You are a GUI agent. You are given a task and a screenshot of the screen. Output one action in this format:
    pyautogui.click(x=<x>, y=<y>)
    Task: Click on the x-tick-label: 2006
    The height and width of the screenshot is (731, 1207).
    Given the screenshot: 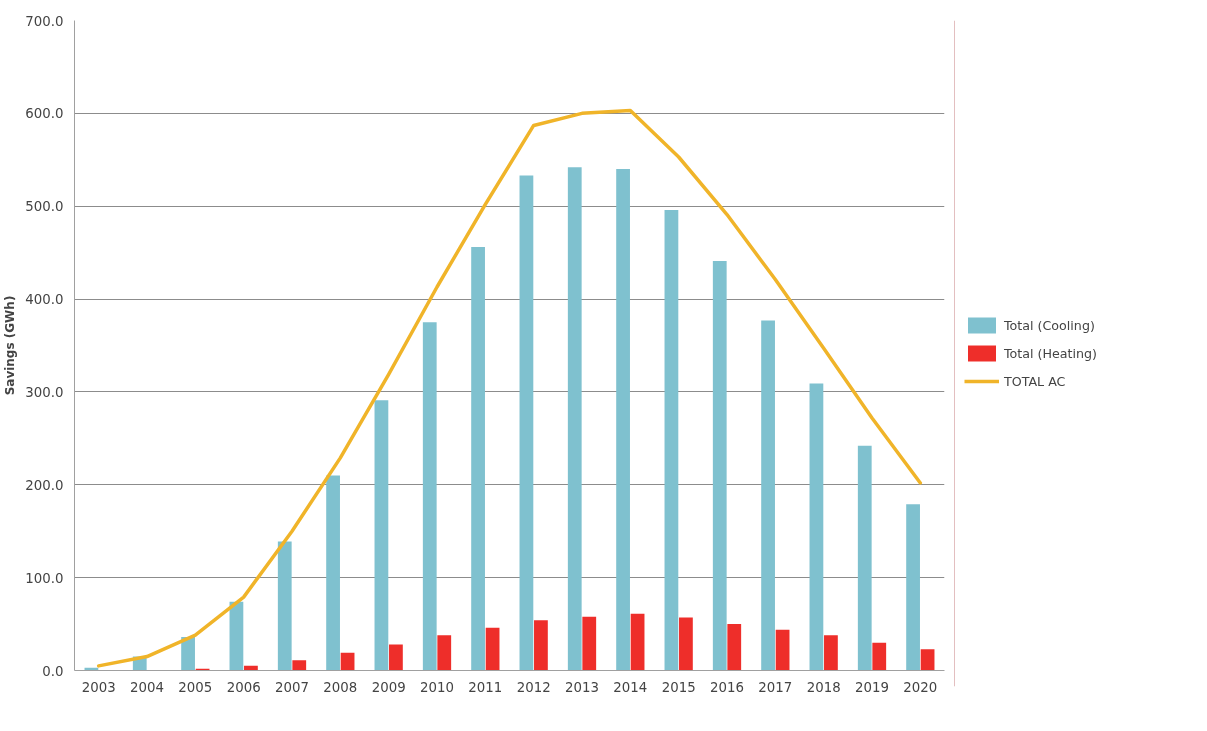 What is the action you would take?
    pyautogui.click(x=243, y=687)
    